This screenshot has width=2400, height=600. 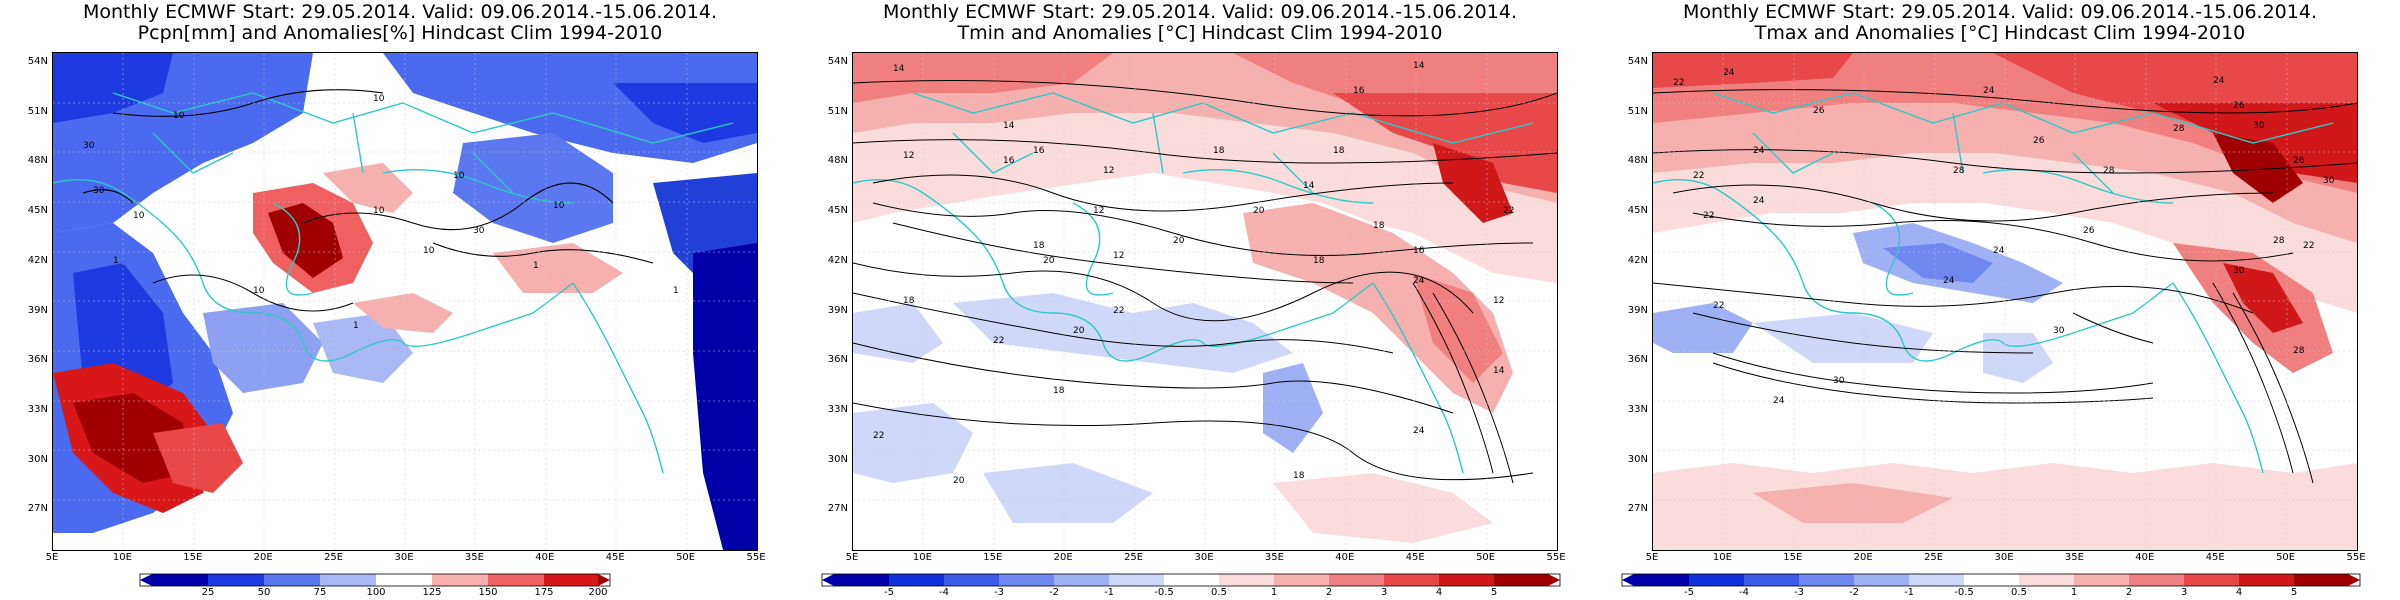 I want to click on latitude-label: 54N, so click(x=37, y=61).